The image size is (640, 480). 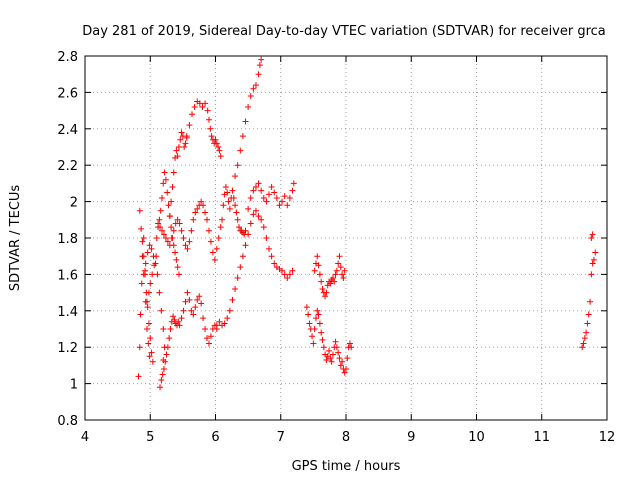 What do you see at coordinates (85, 437) in the screenshot?
I see `x-tick-label: 4` at bounding box center [85, 437].